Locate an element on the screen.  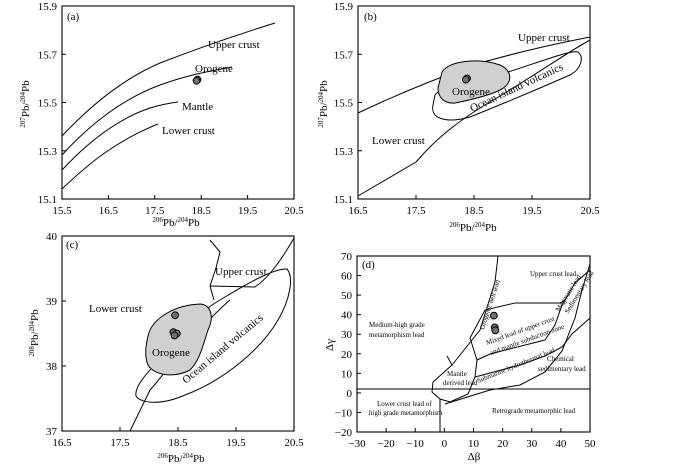
label-orogene-b: Orogene is located at coordinates (471, 92).